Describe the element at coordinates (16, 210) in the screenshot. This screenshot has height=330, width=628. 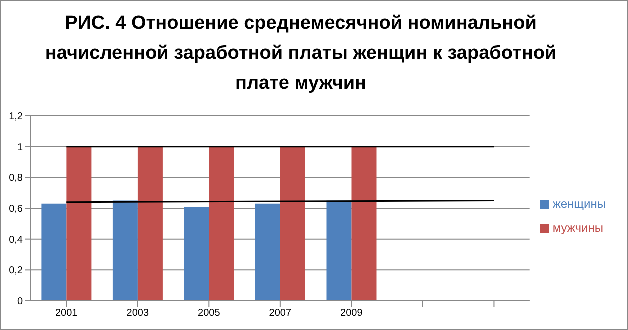
I see `y-tick-label: 0,6` at that location.